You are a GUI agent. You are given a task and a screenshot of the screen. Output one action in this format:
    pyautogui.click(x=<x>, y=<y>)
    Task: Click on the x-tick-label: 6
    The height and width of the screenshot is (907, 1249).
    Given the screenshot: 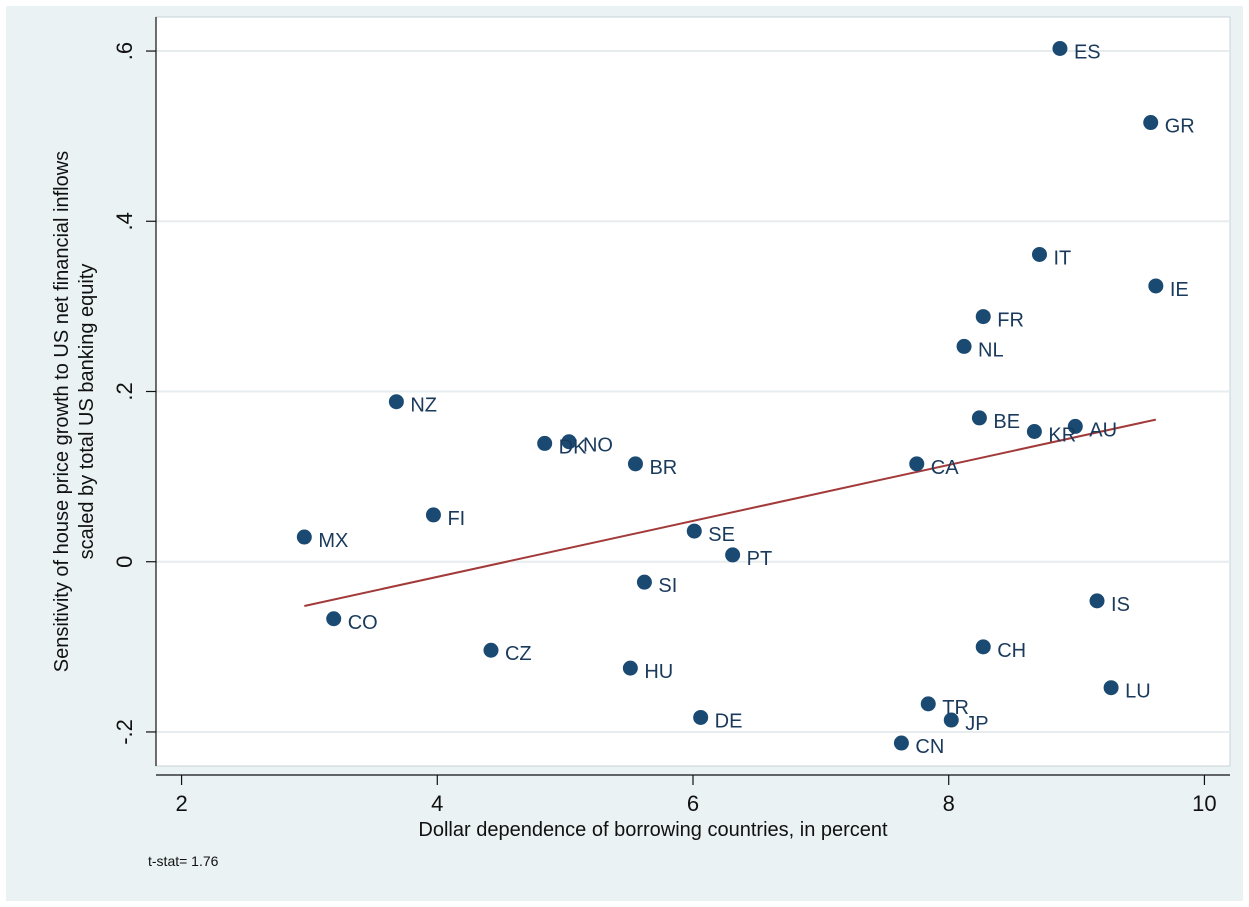 What is the action you would take?
    pyautogui.click(x=693, y=803)
    